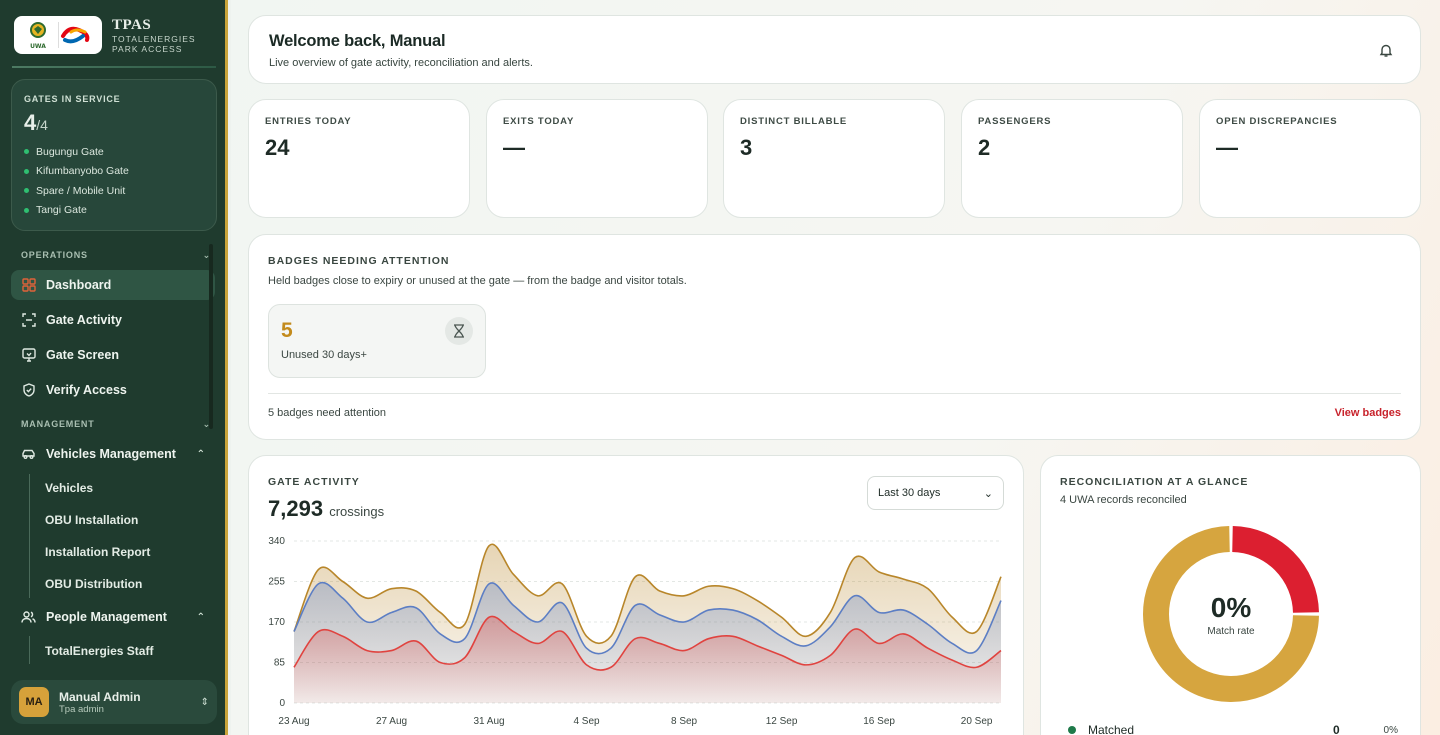  What do you see at coordinates (359, 158) in the screenshot?
I see `stat-card-entries: ENTRIES TODAY 24` at bounding box center [359, 158].